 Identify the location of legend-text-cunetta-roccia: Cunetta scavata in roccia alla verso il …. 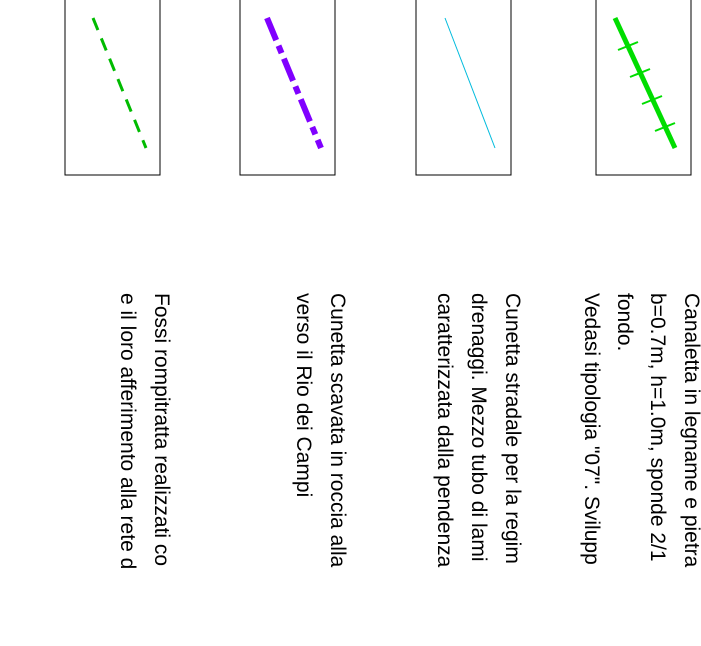
(320, 430).